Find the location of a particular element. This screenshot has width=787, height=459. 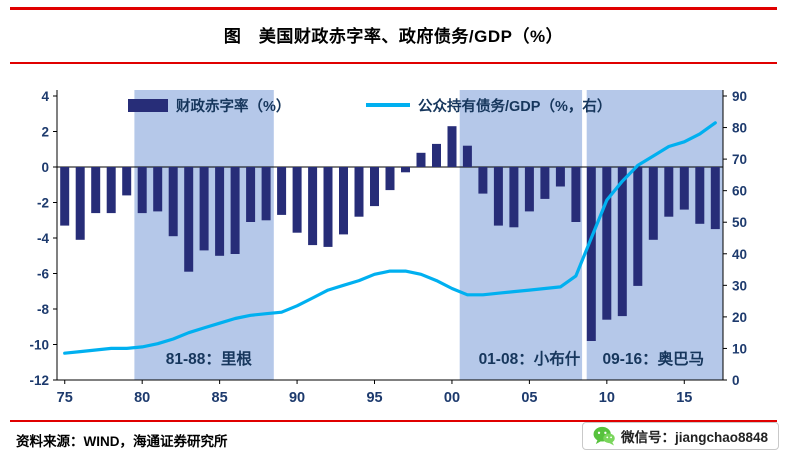

x-axis-tick-label: 75 is located at coordinates (65, 398).